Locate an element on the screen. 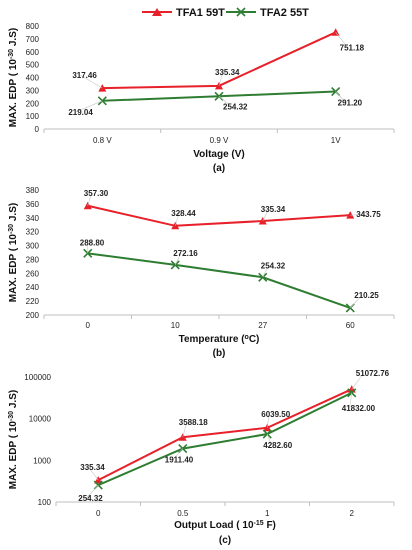 This screenshot has height=550, width=412. legend-label-tfa1: TFA1 59T is located at coordinates (200, 13).